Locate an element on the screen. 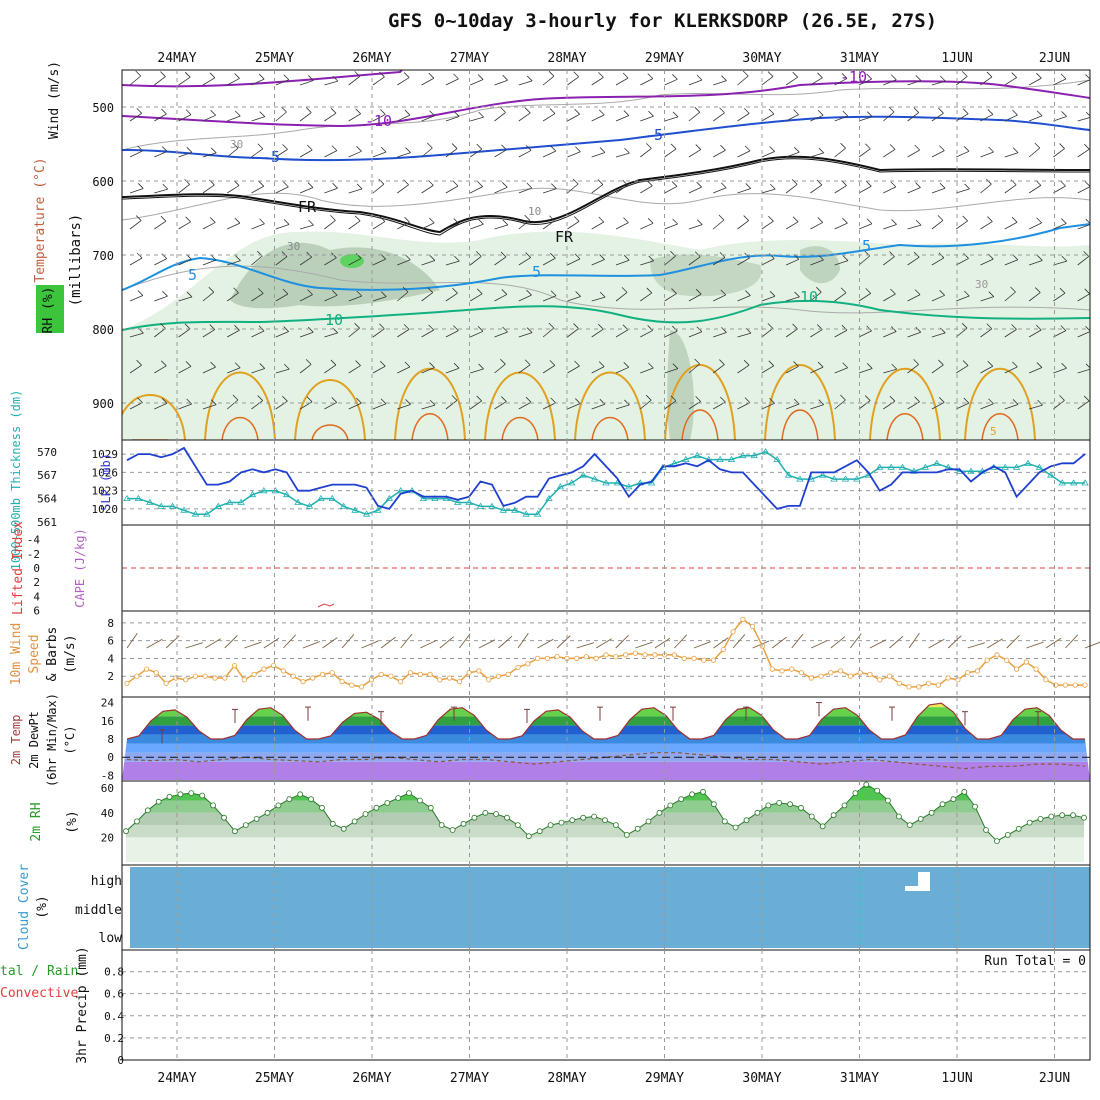 The width and height of the screenshot is (1100, 1100). rh-shading-dark is located at coordinates (706, 275).